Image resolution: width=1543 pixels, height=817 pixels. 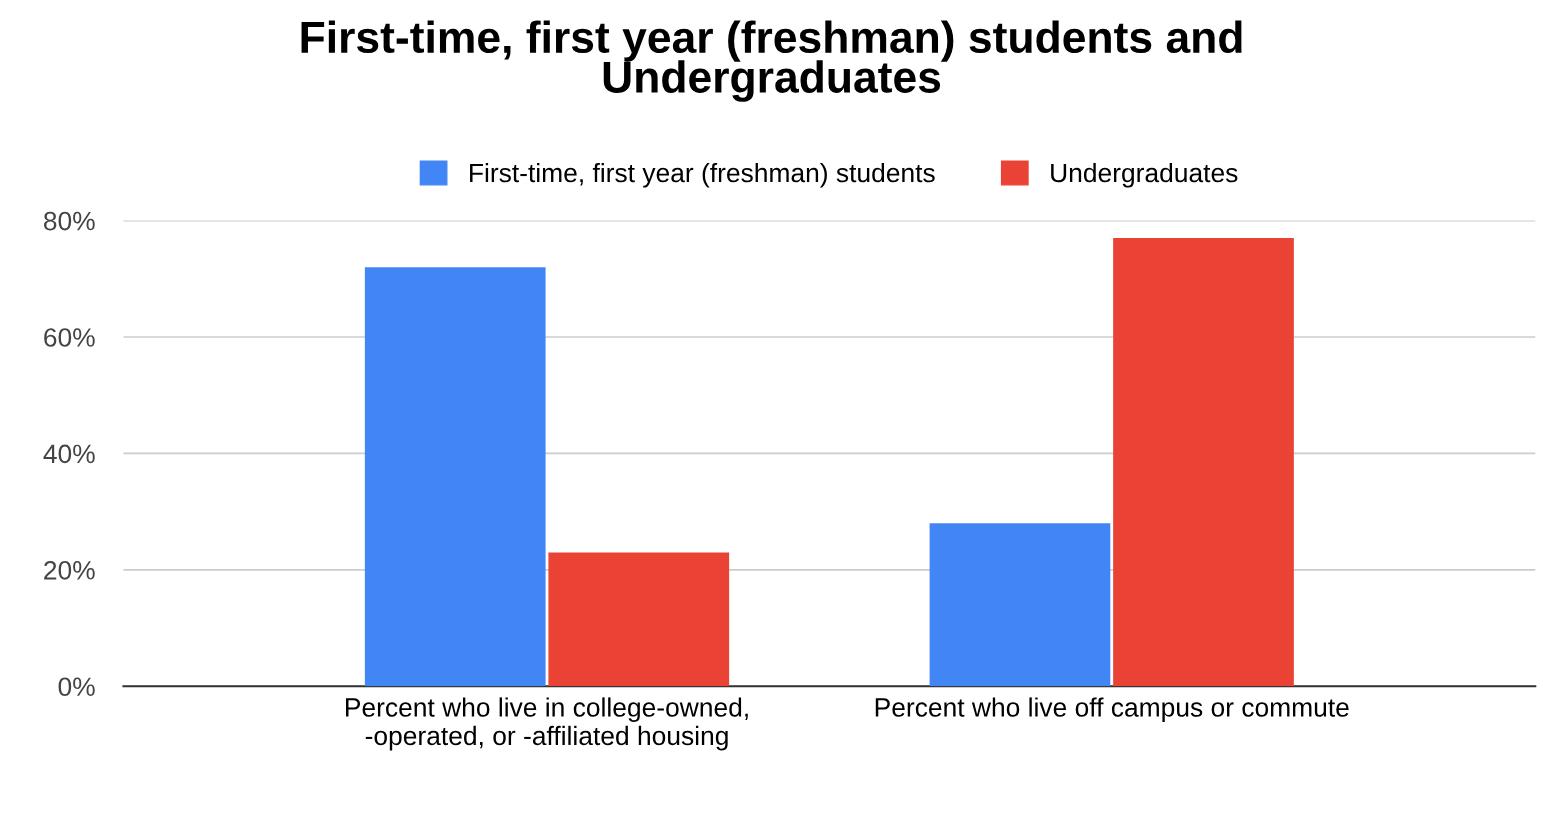 I want to click on y-tick-label: 80%, so click(x=69, y=221).